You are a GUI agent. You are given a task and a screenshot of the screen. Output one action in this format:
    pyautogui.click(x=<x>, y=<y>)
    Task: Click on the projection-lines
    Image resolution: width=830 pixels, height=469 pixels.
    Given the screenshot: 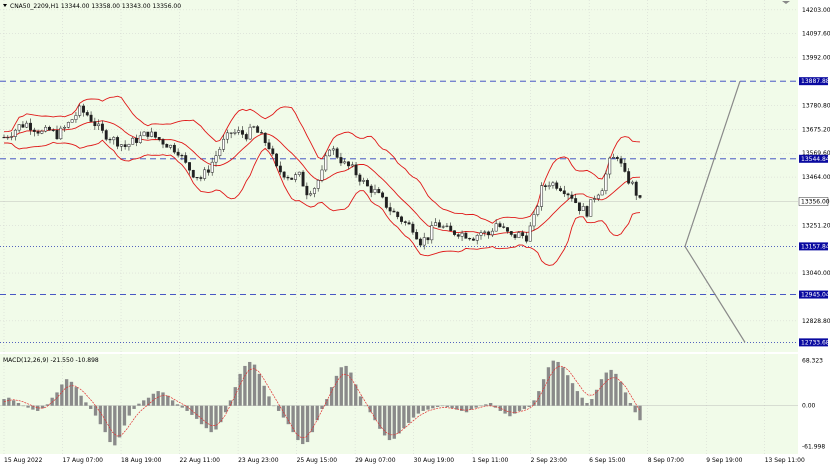 What is the action you would take?
    pyautogui.click(x=715, y=211)
    